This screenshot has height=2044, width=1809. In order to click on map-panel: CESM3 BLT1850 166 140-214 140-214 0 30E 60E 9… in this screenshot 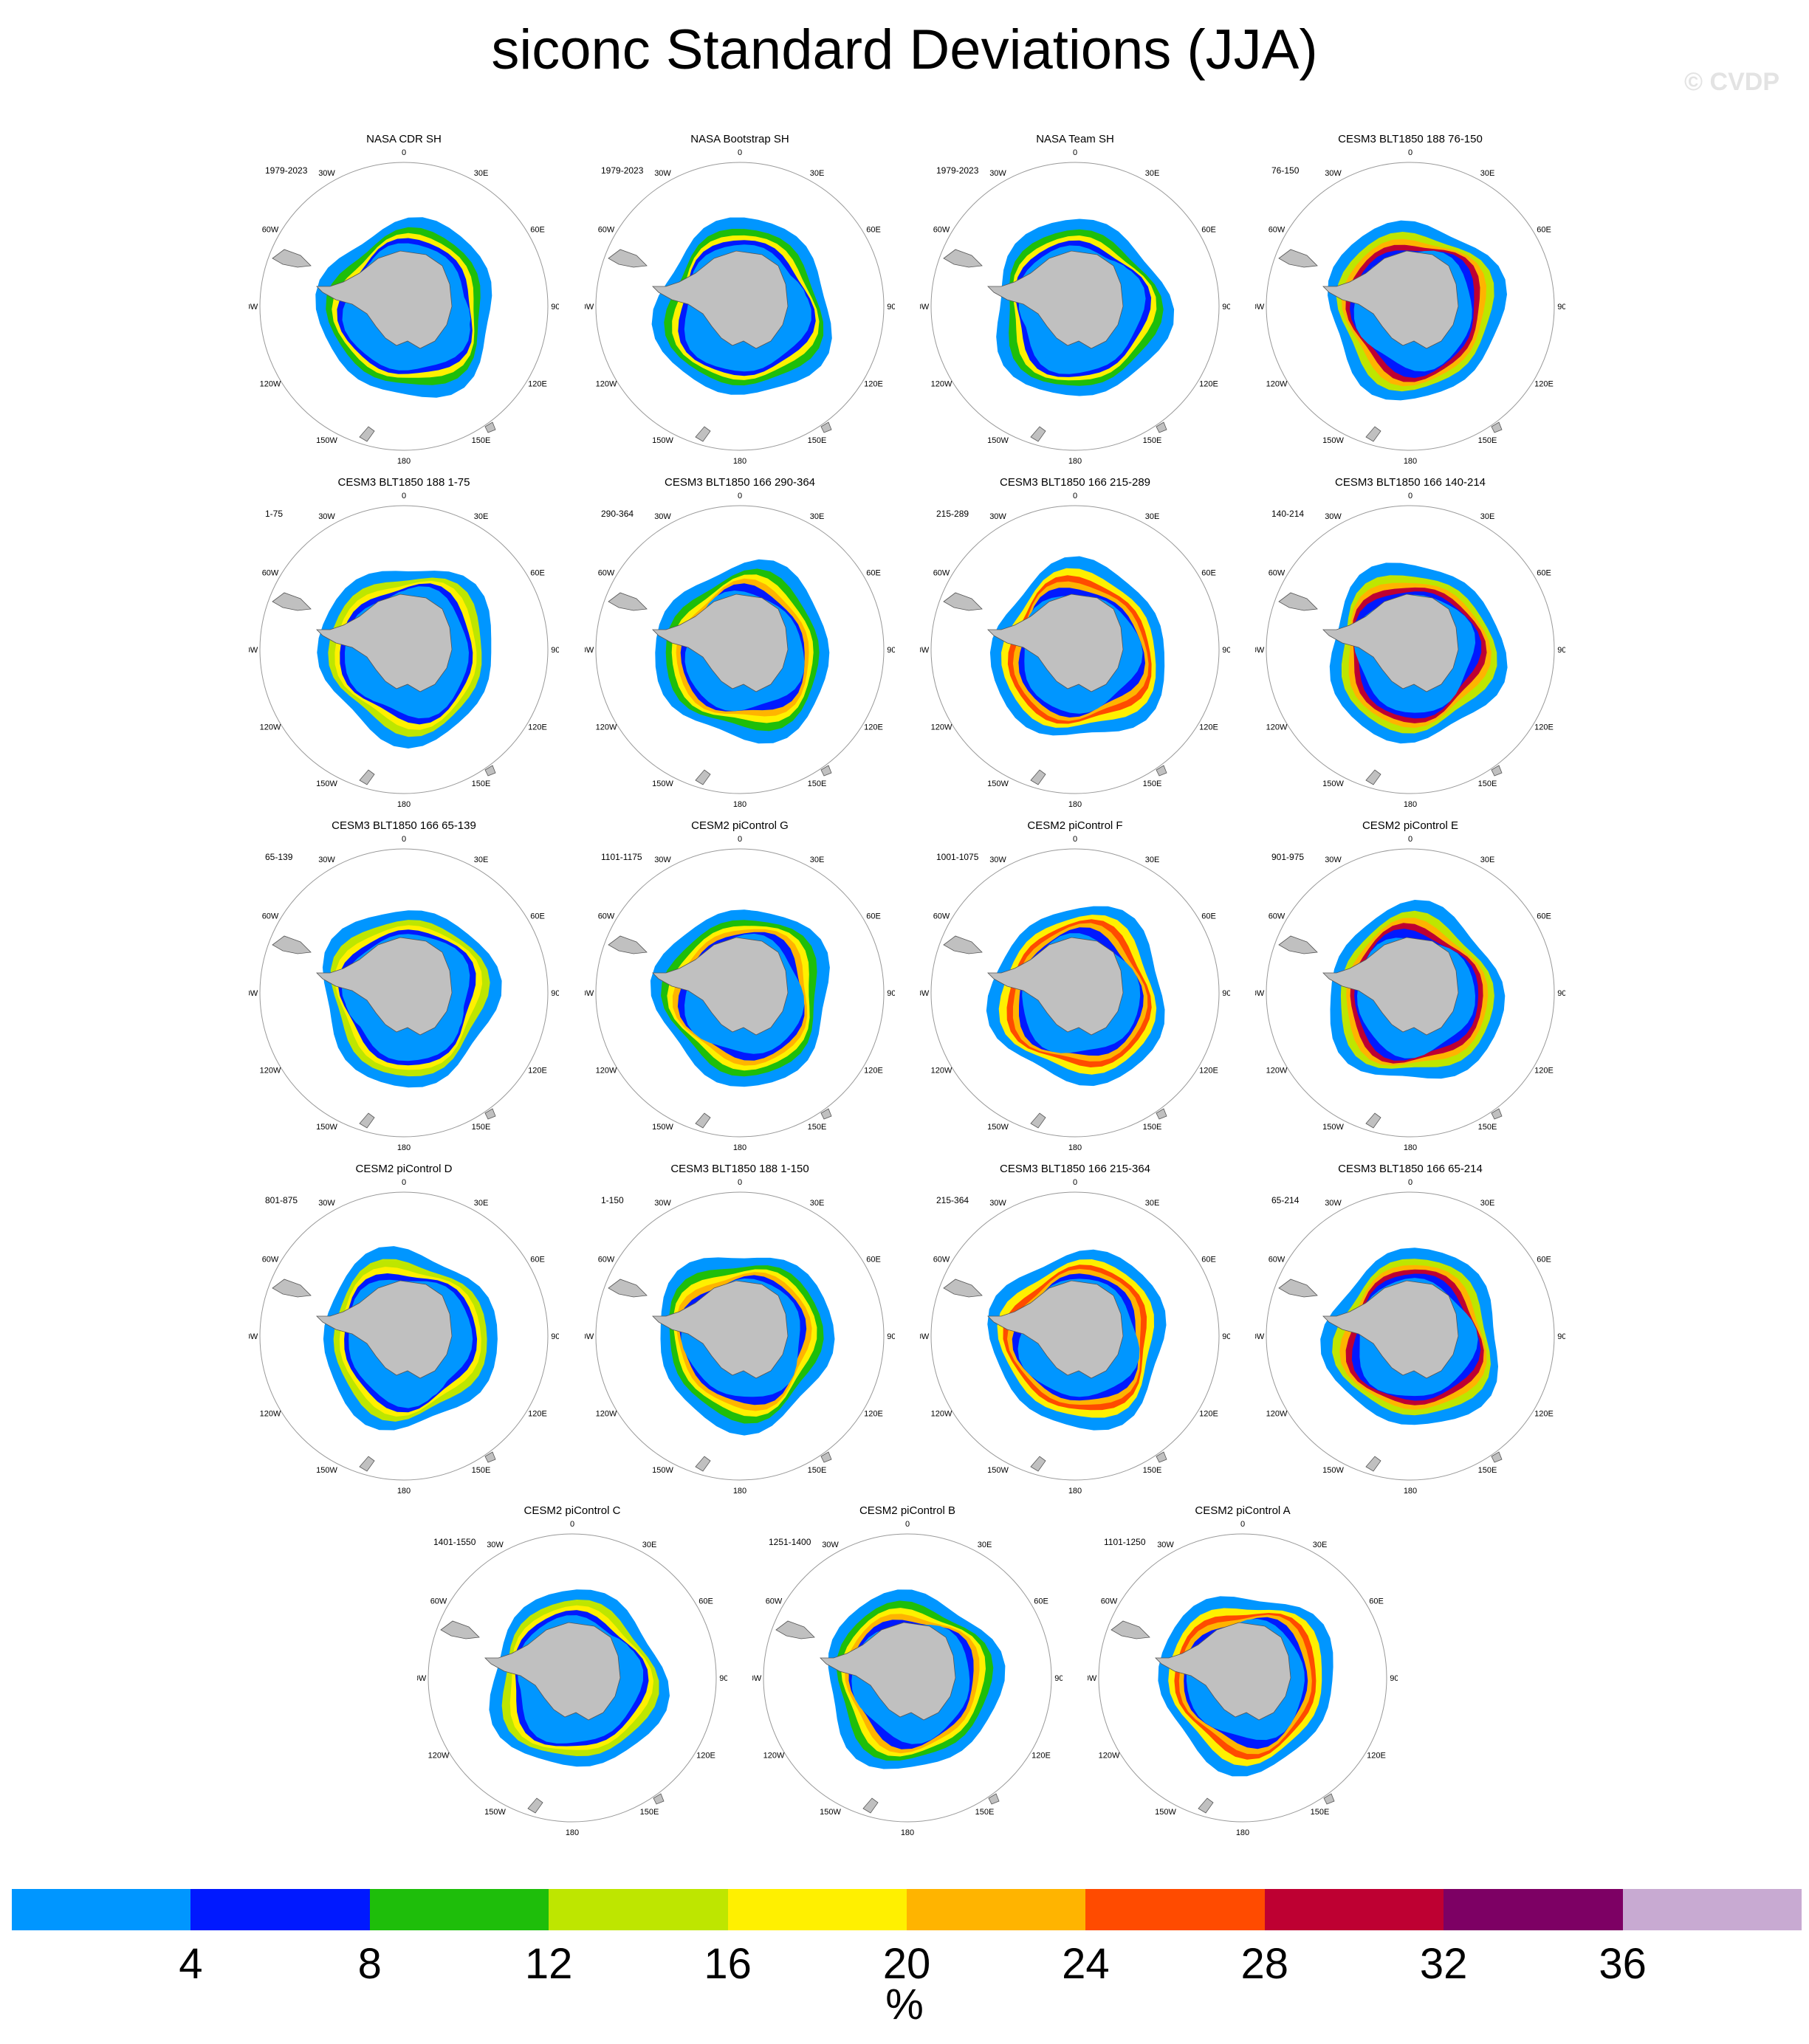, I will do `click(1410, 642)`.